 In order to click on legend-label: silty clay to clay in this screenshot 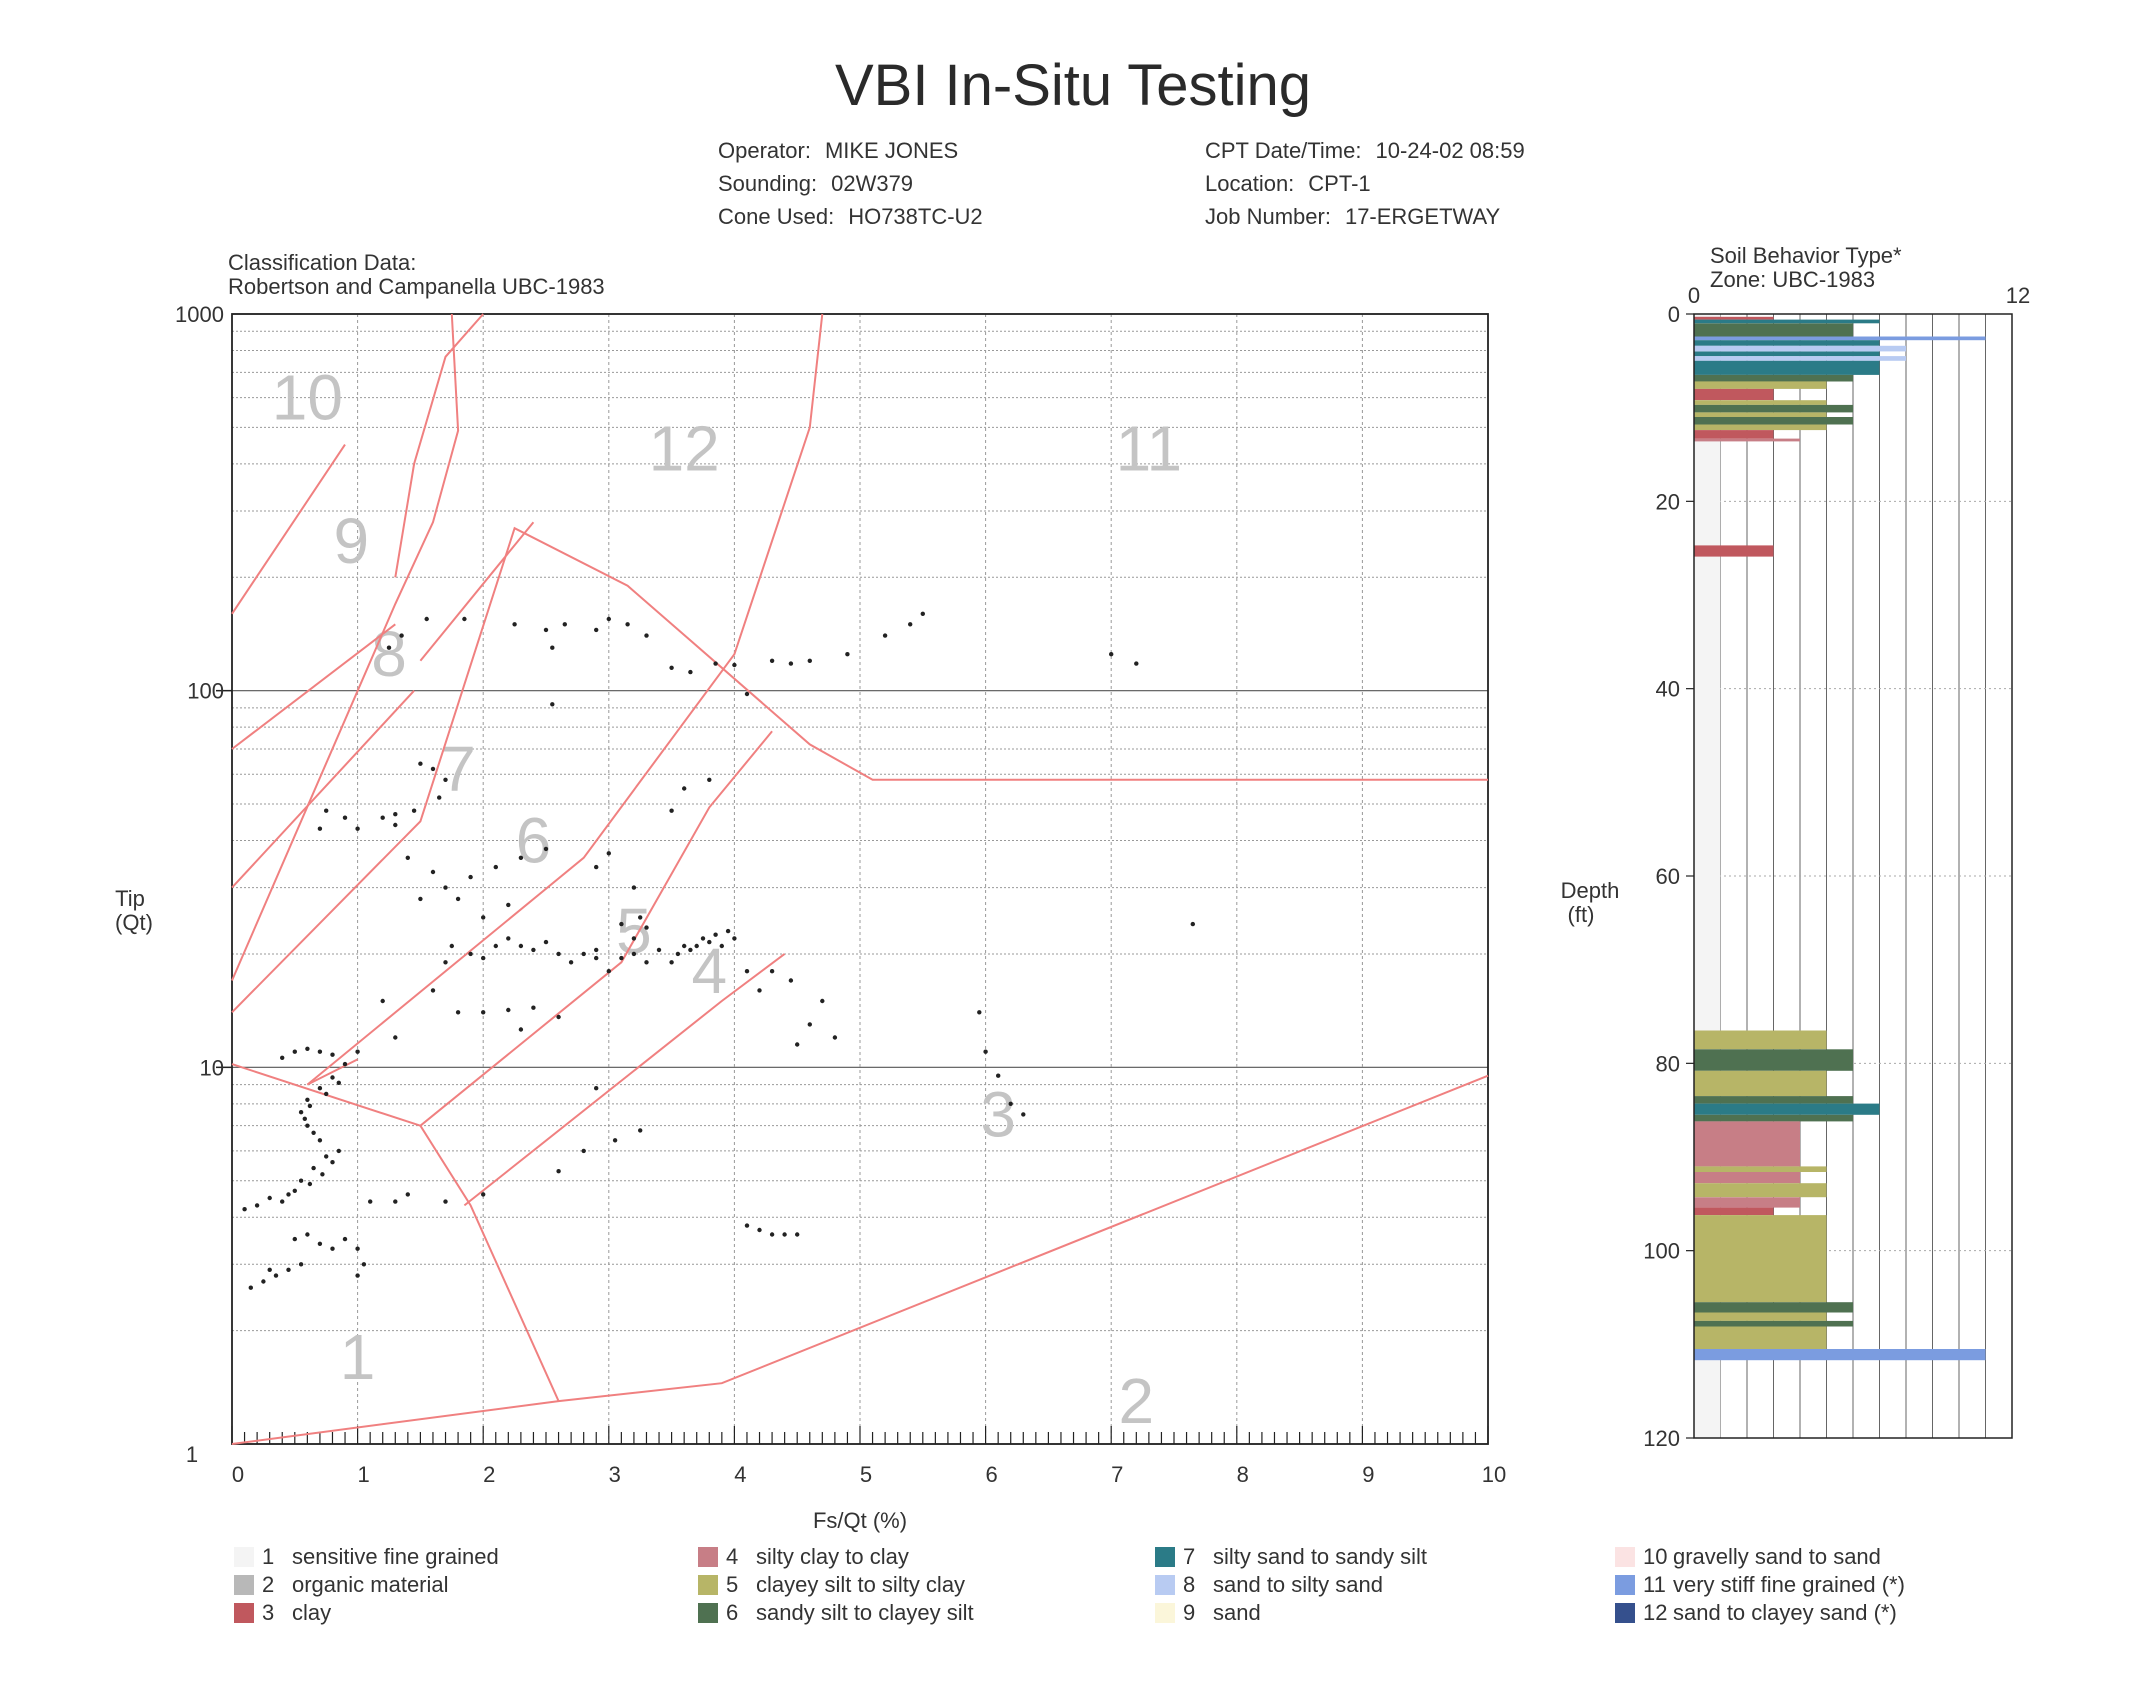, I will do `click(832, 1556)`.